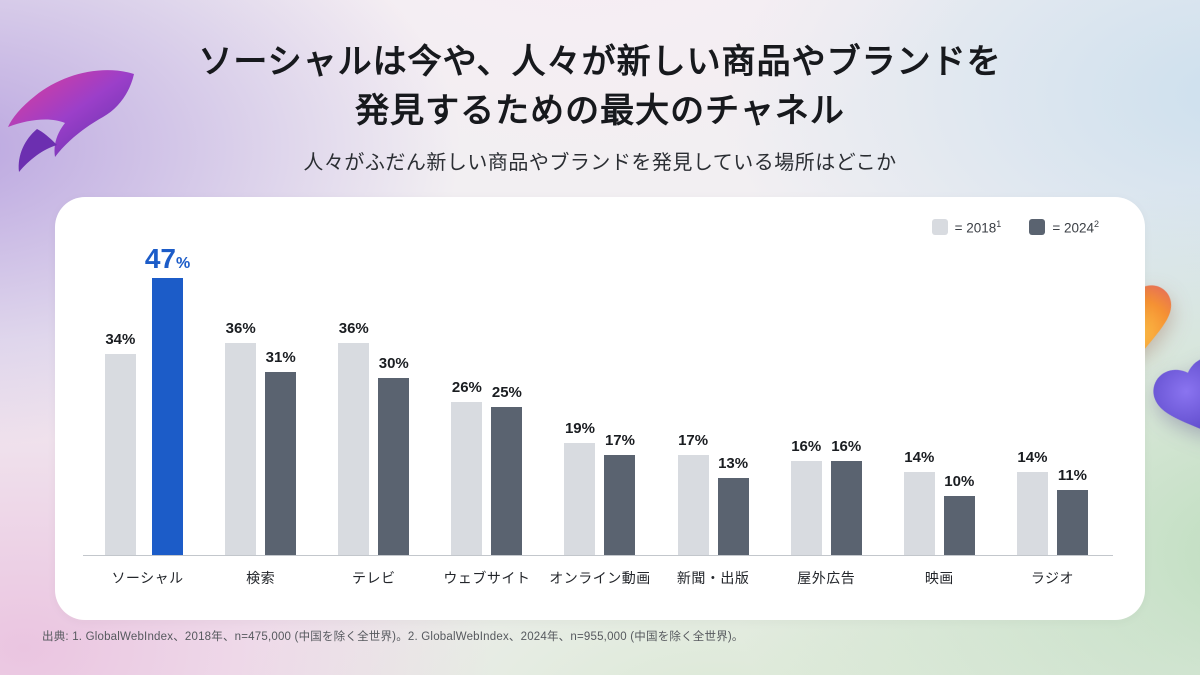 This screenshot has height=675, width=1200. What do you see at coordinates (978, 227) in the screenshot?
I see `legend-label-2018: = 20181` at bounding box center [978, 227].